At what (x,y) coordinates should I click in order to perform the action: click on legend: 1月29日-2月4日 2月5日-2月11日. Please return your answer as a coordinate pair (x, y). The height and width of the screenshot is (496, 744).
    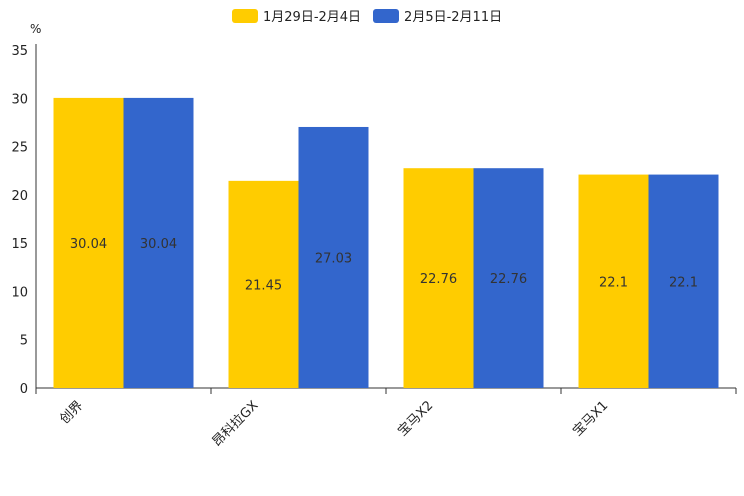
    Looking at the image, I should click on (373, 15).